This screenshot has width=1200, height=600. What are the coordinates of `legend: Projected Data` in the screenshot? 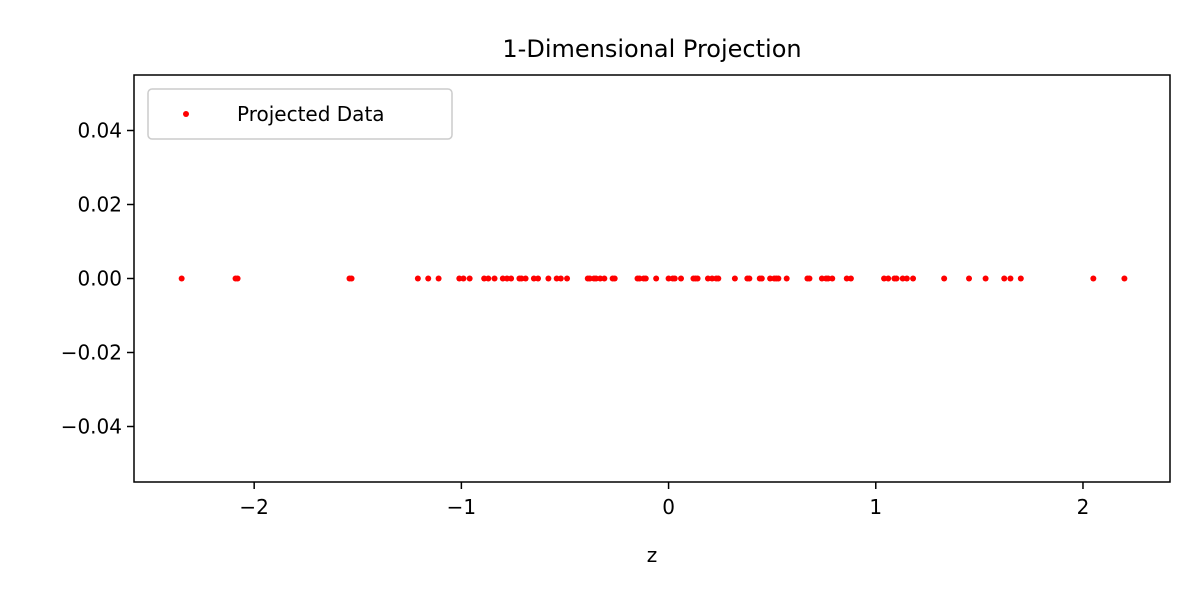 It's located at (300, 114).